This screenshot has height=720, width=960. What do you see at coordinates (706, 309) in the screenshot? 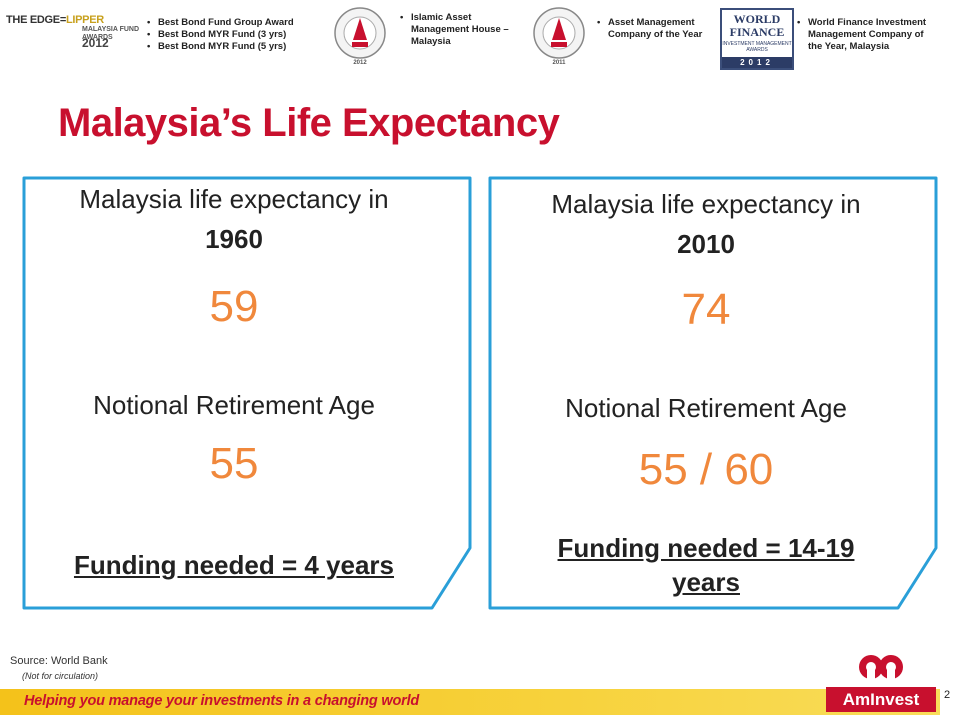
I see `life-expectancy-value: 74` at bounding box center [706, 309].